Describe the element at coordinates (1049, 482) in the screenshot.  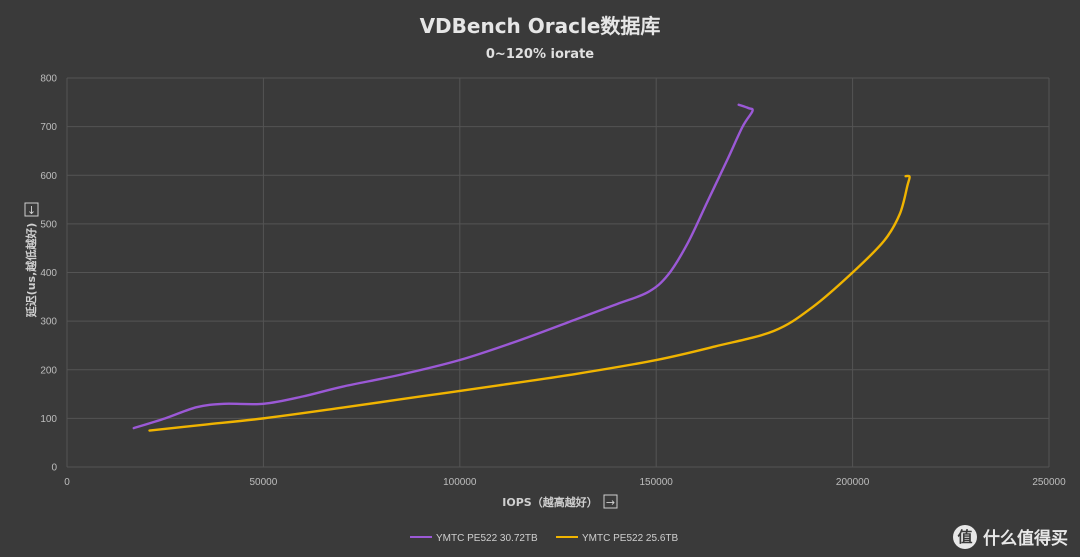
I see `x-tick-label-5: 250000` at that location.